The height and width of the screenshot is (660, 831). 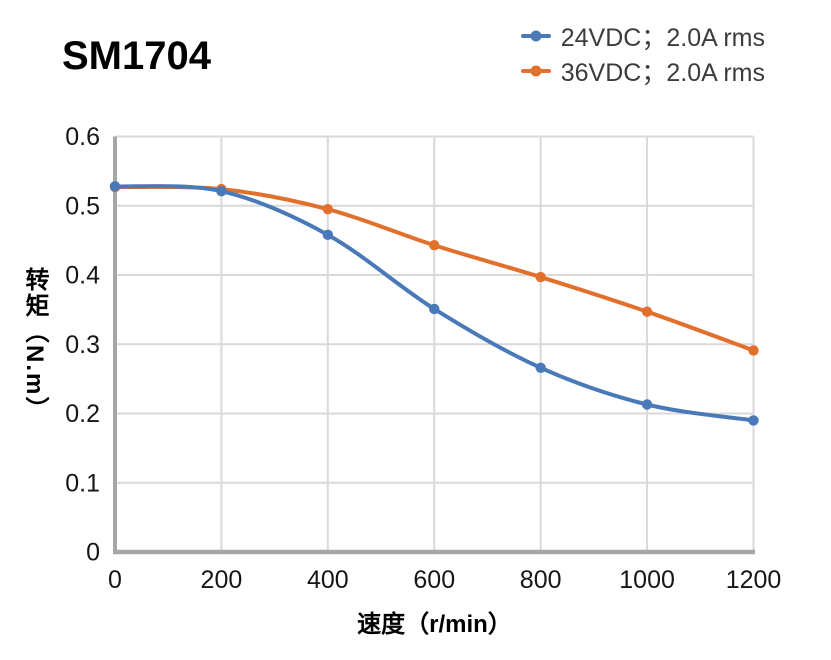 I want to click on x-tick-label: 1000, so click(x=647, y=580).